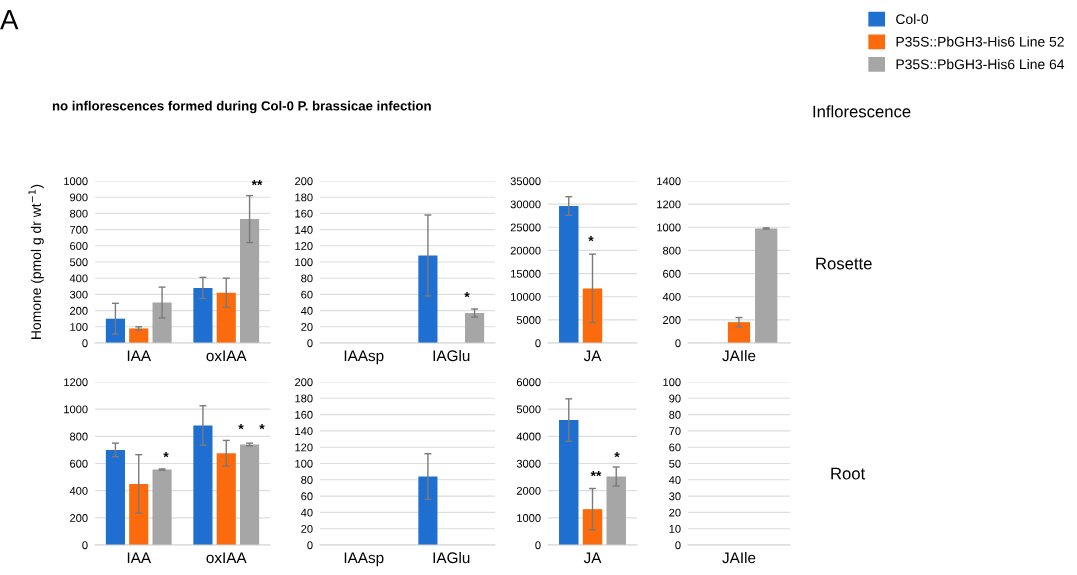  I want to click on legend-label: P35S::PbGH3-His6 Line 52, so click(980, 41).